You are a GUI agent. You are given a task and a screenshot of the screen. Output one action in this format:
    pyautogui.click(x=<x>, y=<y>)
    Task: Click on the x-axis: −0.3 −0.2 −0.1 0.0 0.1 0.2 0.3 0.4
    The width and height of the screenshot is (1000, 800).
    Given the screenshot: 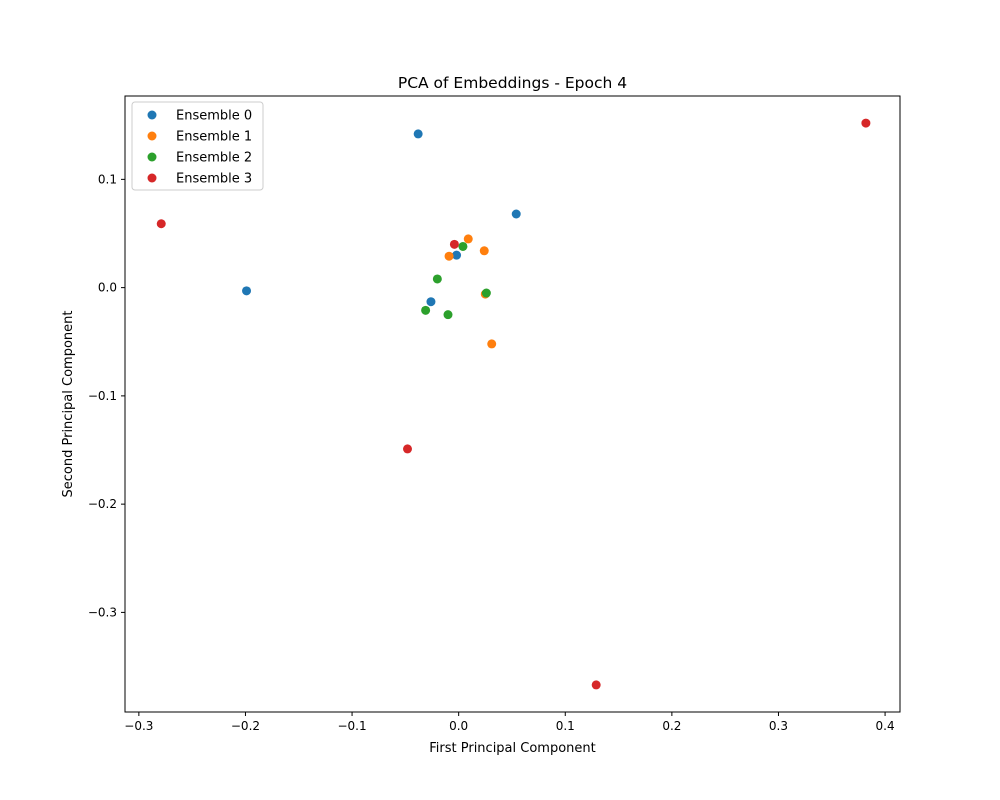 What is the action you would take?
    pyautogui.click(x=509, y=722)
    